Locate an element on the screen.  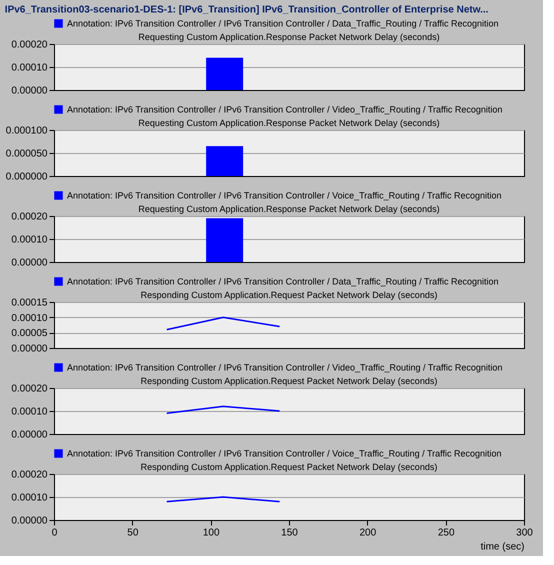
text: Annotation: IPv6 Transition Controller / IPv6 Transition Controller / Data_Traffic_Routing / Traffic Recognition is located at coordinates (283, 281).